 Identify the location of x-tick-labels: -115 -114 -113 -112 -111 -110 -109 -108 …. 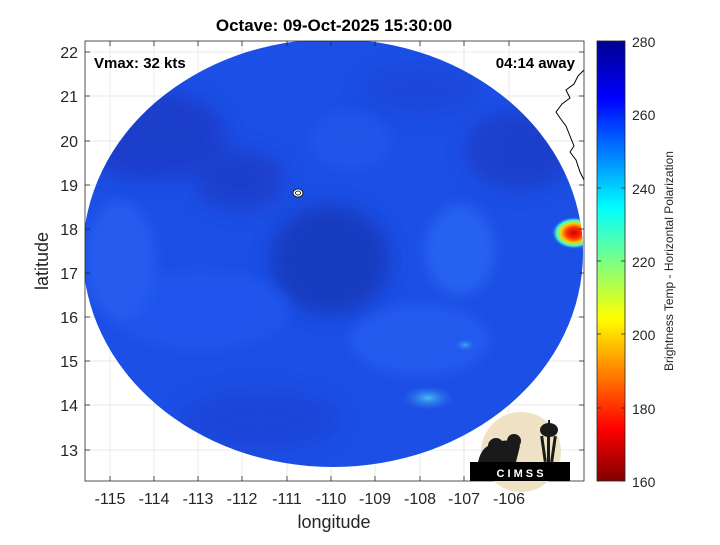
(310, 499).